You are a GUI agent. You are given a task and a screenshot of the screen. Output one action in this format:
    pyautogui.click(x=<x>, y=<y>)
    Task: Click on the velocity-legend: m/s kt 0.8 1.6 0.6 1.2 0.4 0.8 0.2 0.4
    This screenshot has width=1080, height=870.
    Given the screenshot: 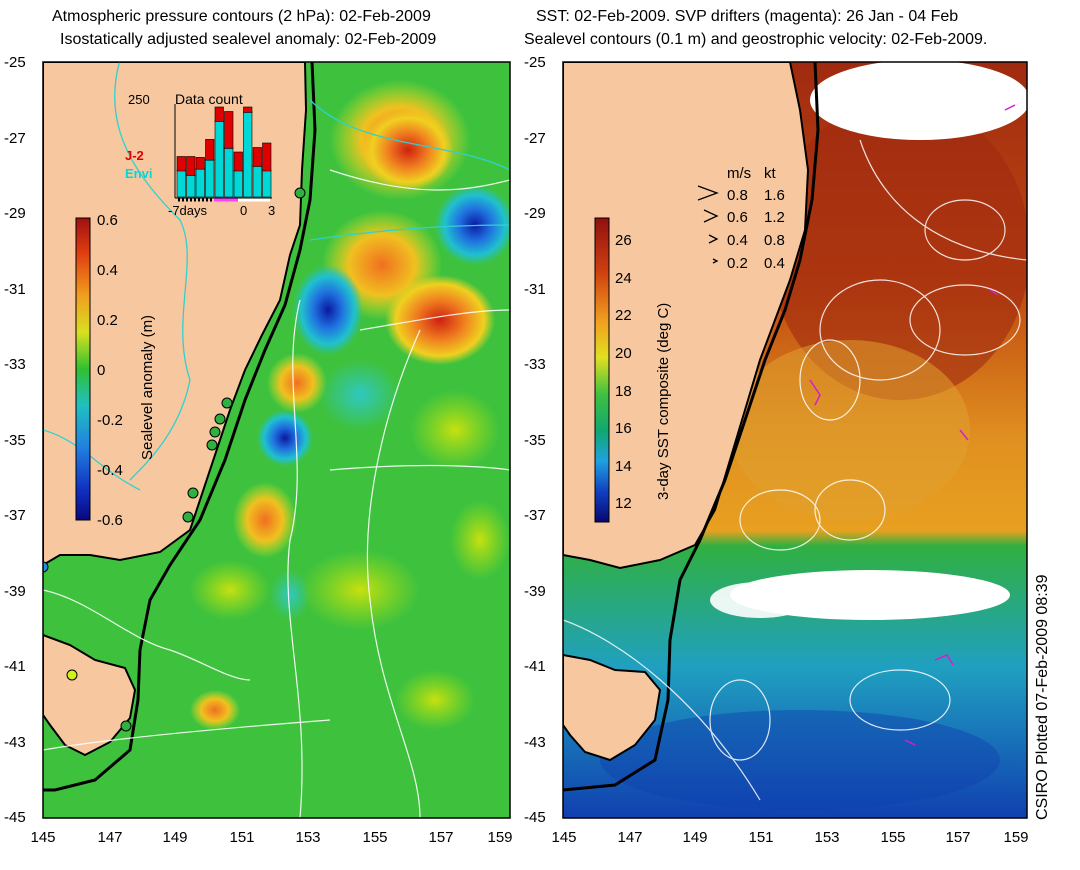 What is the action you would take?
    pyautogui.click(x=741, y=218)
    